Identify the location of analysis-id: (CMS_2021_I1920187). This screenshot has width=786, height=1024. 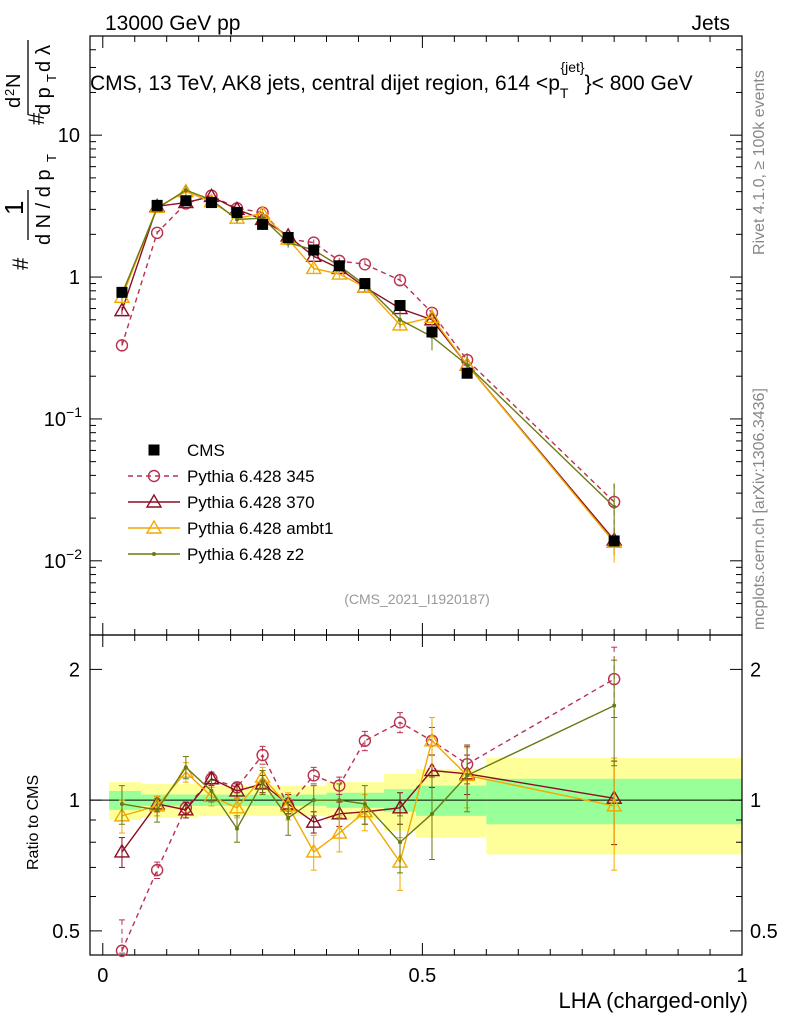
(417, 599).